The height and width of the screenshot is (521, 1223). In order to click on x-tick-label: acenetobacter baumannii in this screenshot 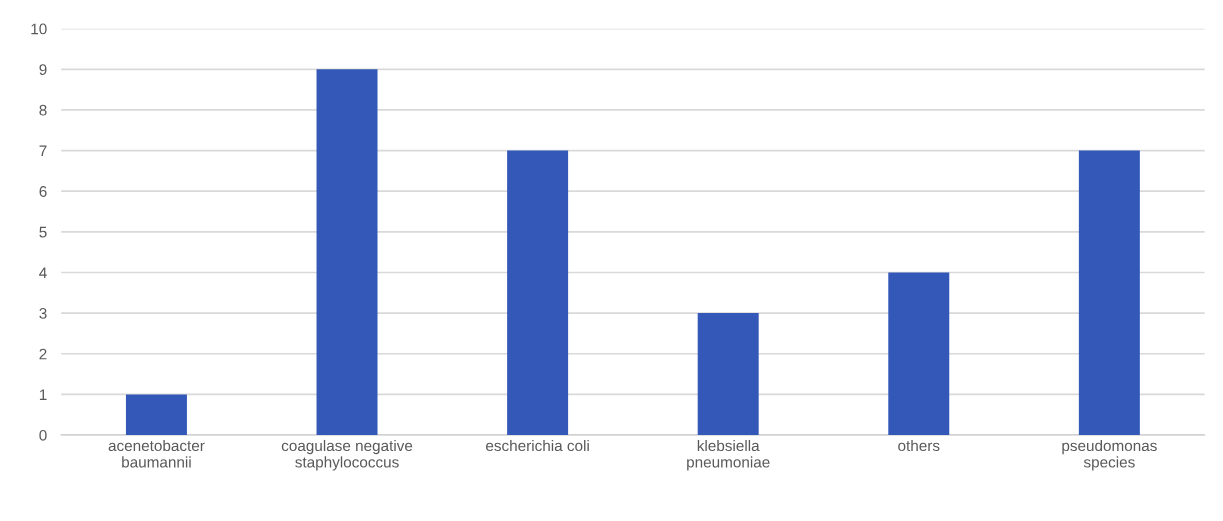, I will do `click(156, 453)`.